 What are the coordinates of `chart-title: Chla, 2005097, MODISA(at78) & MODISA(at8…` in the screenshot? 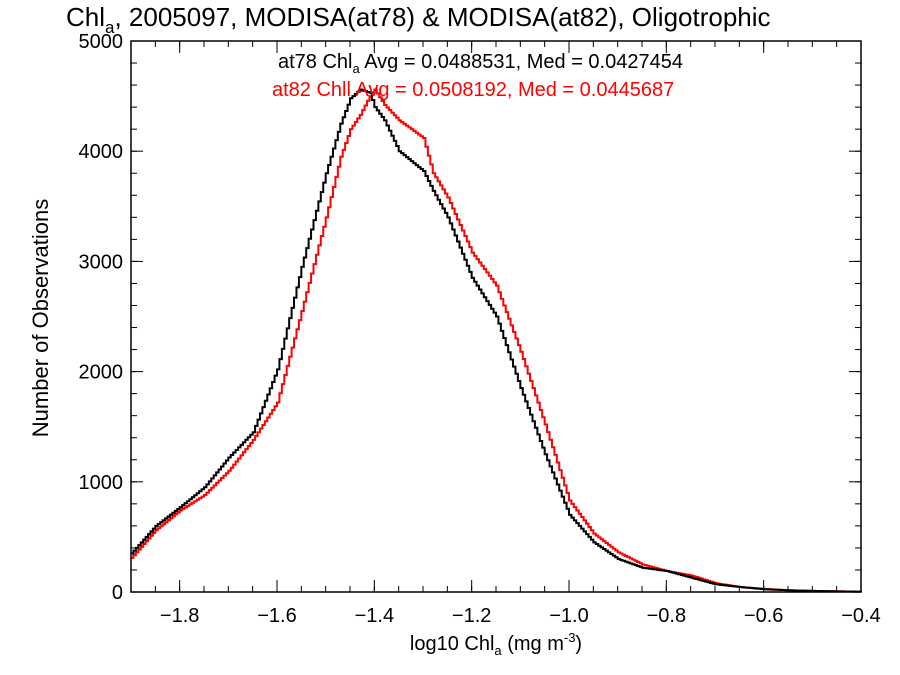 It's located at (418, 19).